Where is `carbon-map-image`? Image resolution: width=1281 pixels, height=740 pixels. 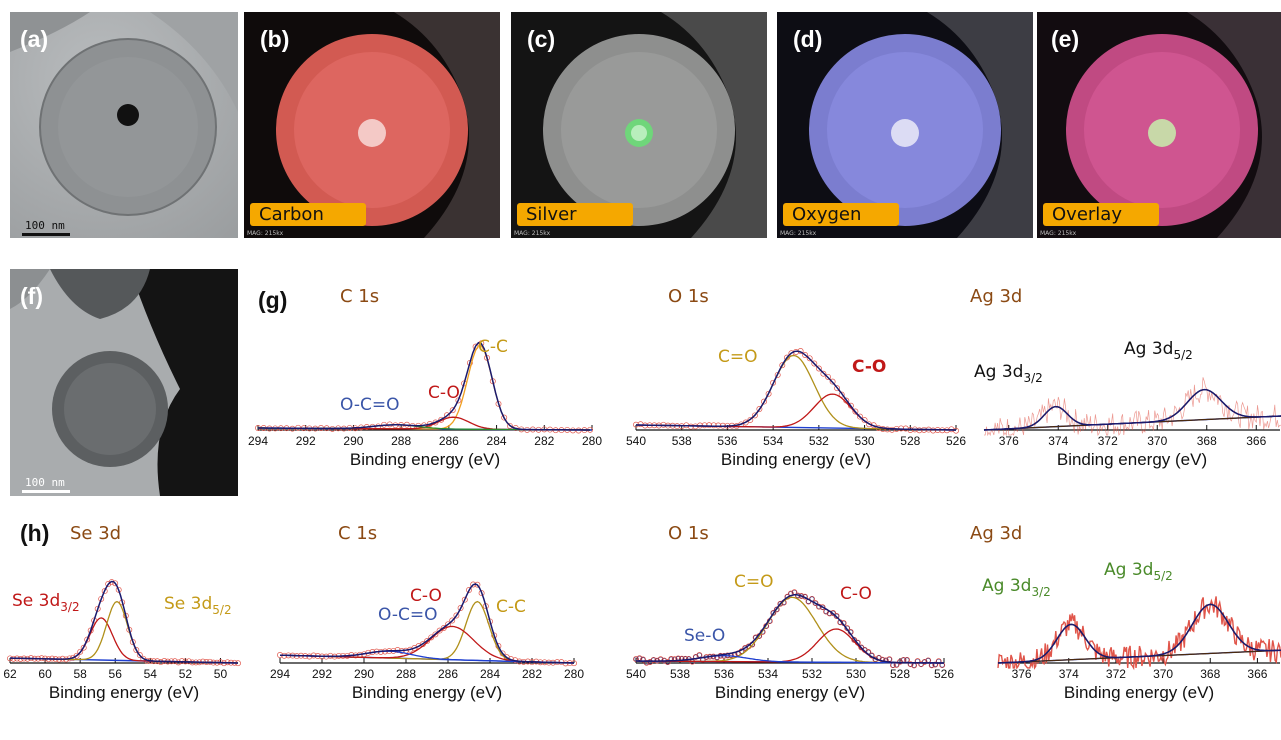
carbon-map-image is located at coordinates (388, 125).